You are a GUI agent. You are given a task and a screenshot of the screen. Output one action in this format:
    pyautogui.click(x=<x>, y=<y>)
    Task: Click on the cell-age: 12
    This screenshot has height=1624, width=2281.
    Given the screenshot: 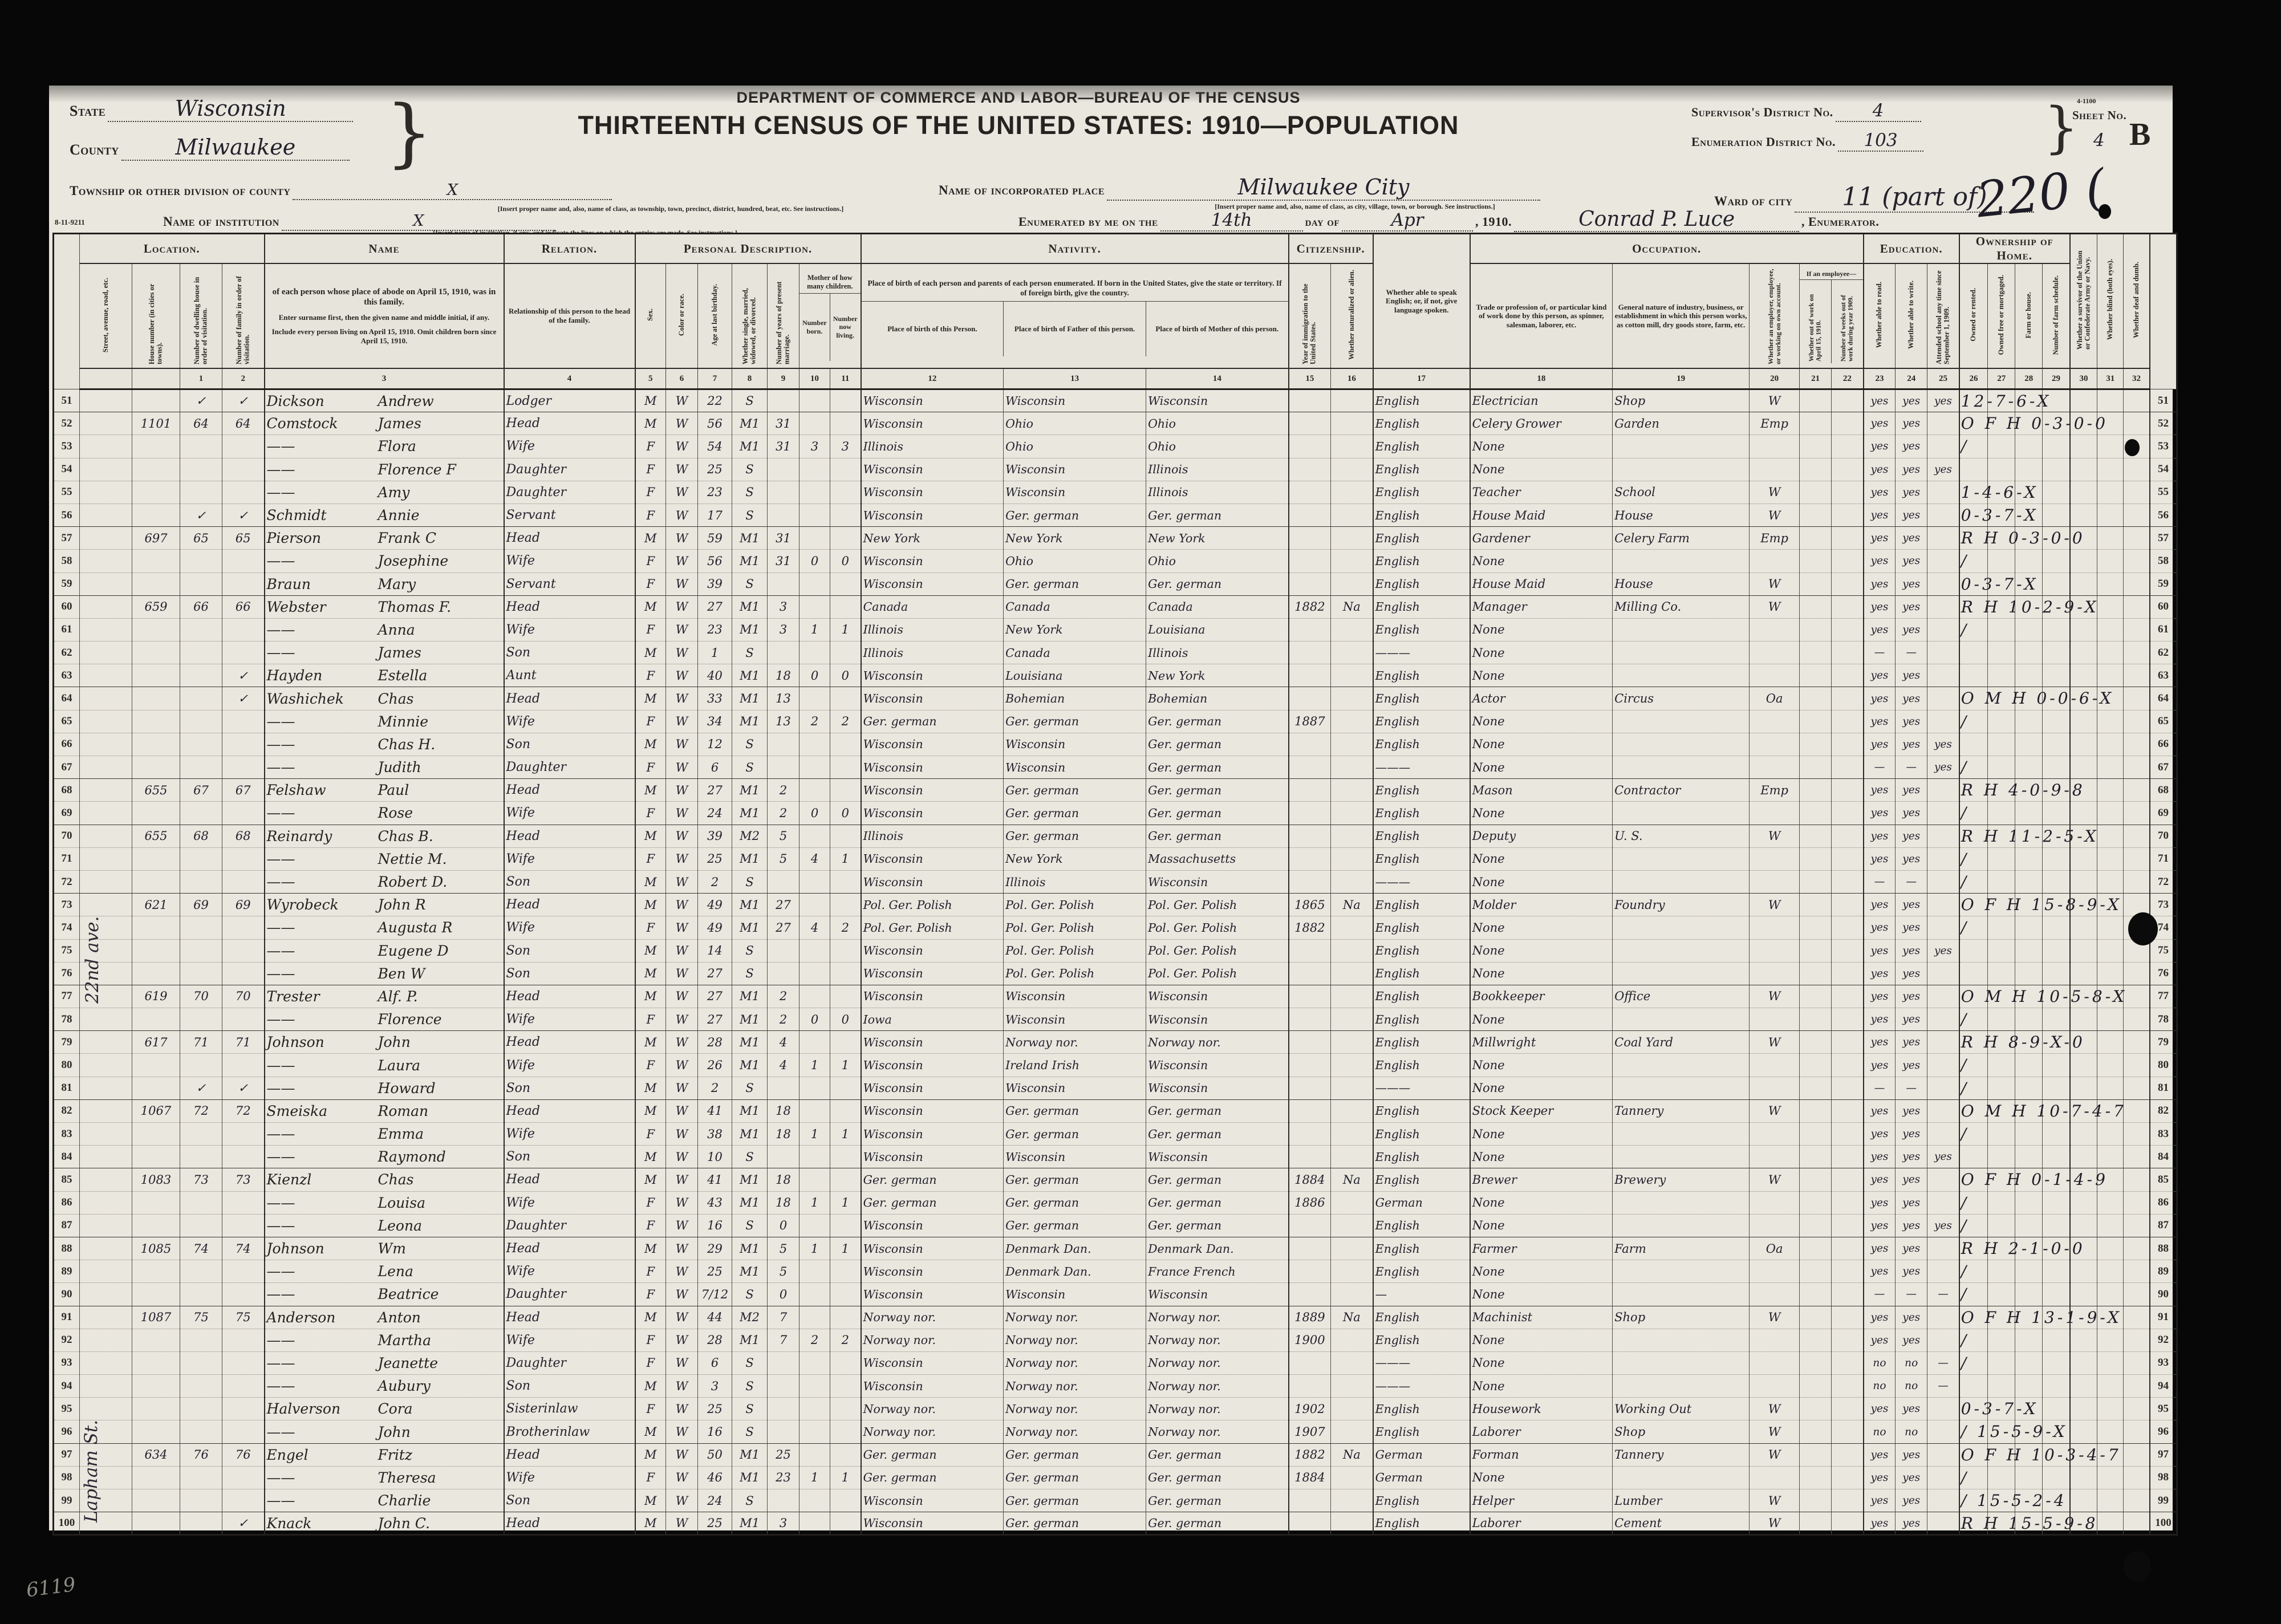 What is the action you would take?
    pyautogui.click(x=715, y=745)
    